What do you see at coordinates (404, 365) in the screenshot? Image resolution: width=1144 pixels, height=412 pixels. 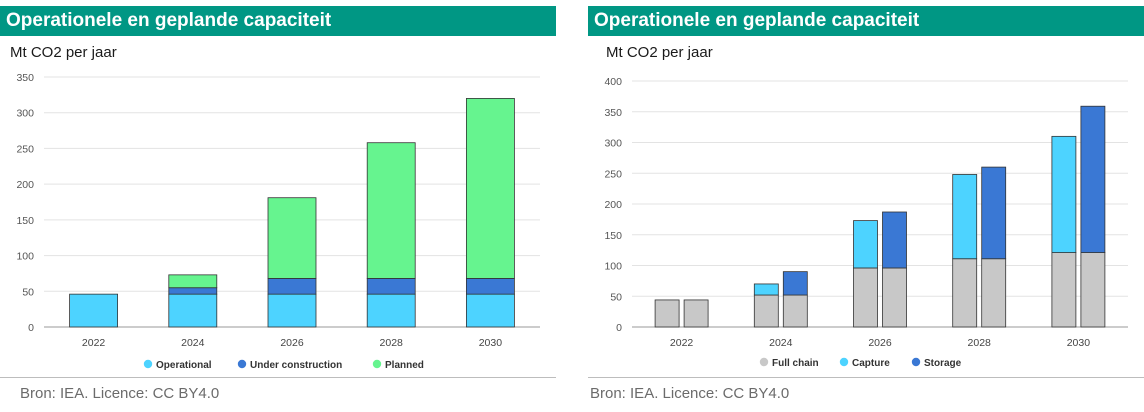 I see `legend-label: Planned` at bounding box center [404, 365].